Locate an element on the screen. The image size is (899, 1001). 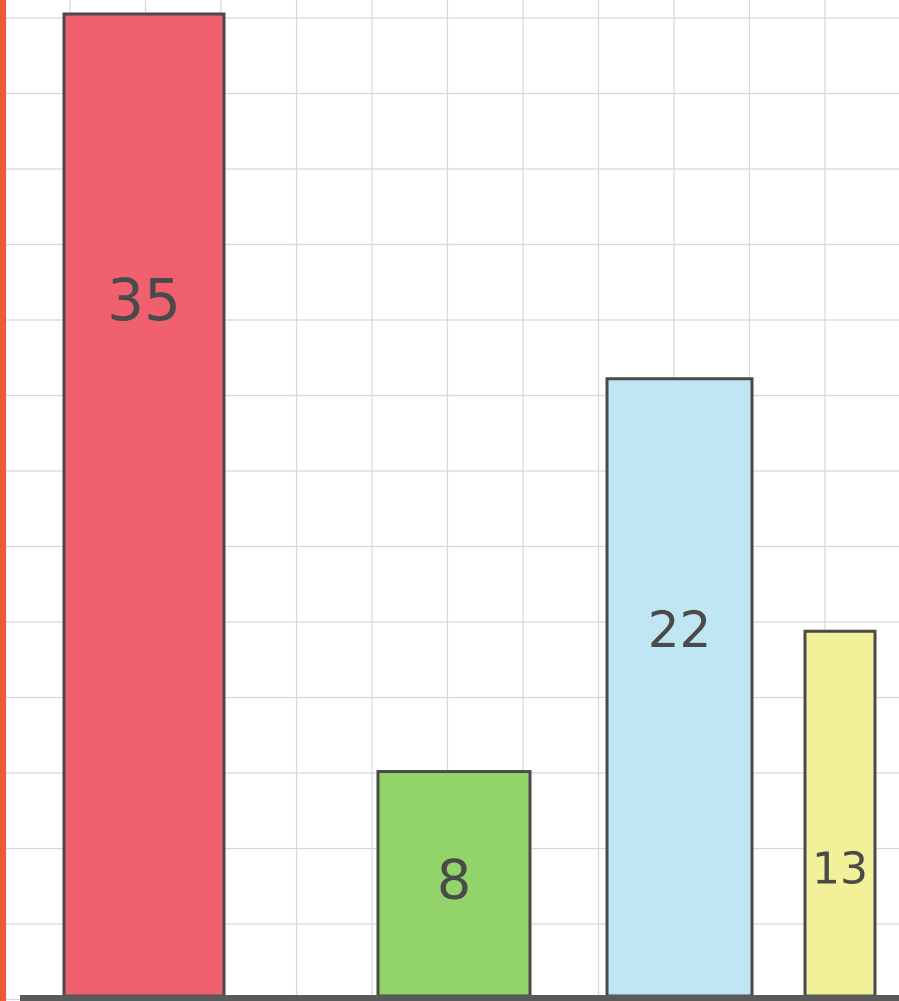
data-label-13: 13 is located at coordinates (840, 868).